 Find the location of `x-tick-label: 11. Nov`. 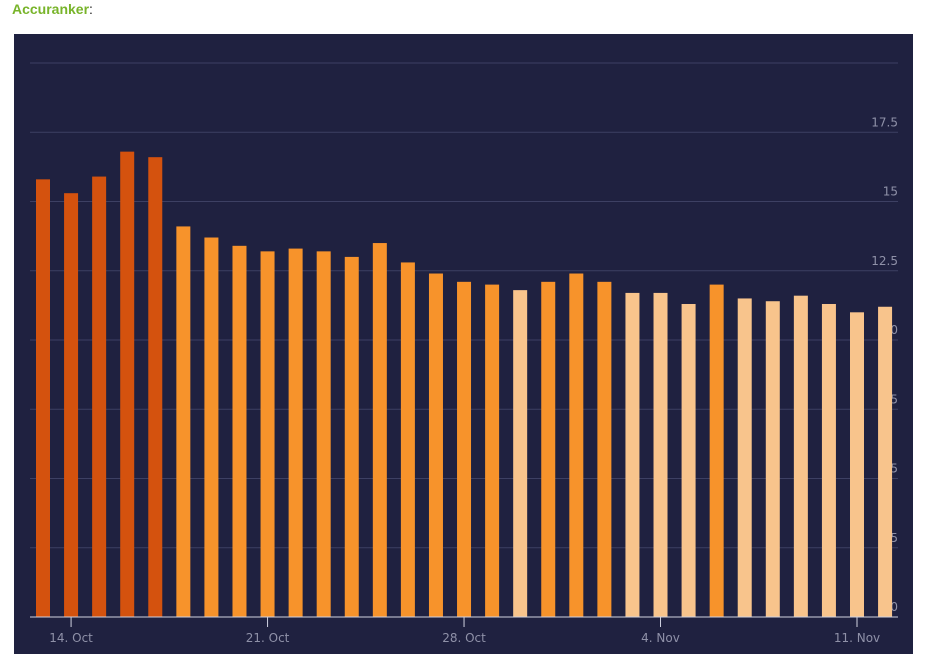

x-tick-label: 11. Nov is located at coordinates (857, 638).